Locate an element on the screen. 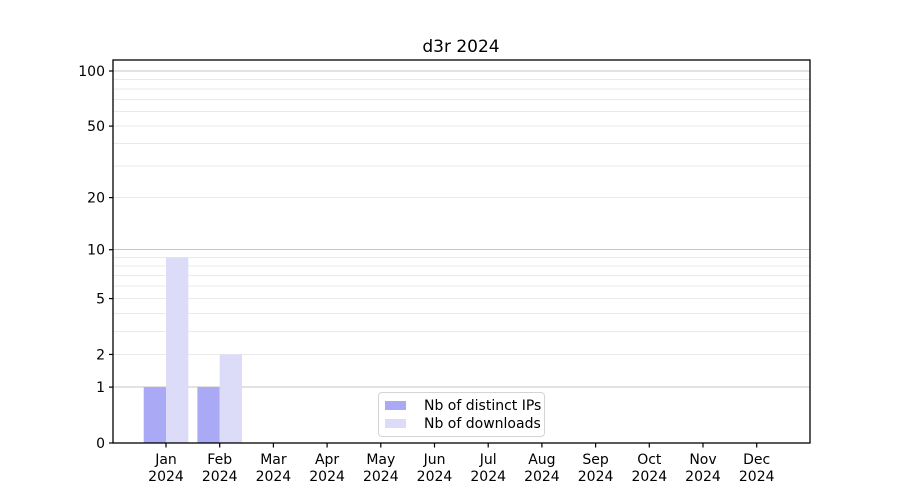 This screenshot has height=500, width=900. legend-entry-downloads: Nb of downloads is located at coordinates (464, 424).